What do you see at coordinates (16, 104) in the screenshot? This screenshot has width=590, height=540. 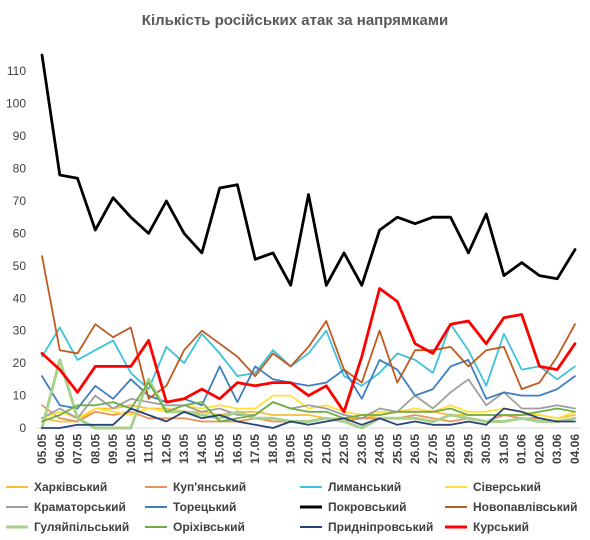 I see `y-tick-label: 100` at bounding box center [16, 104].